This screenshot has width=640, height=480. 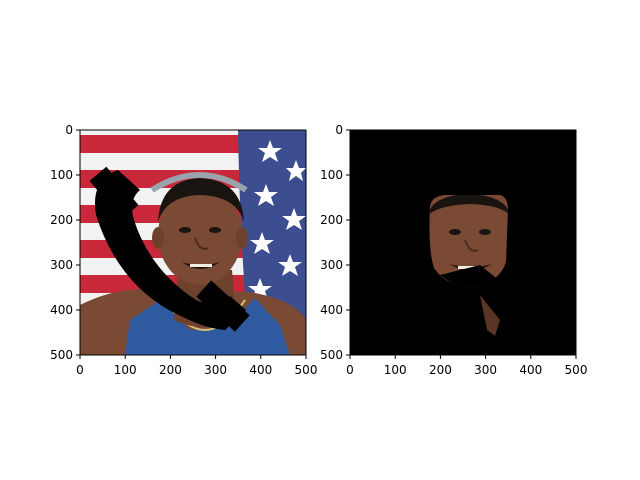 I want to click on mask-occlusion-fragment, so click(x=490, y=315).